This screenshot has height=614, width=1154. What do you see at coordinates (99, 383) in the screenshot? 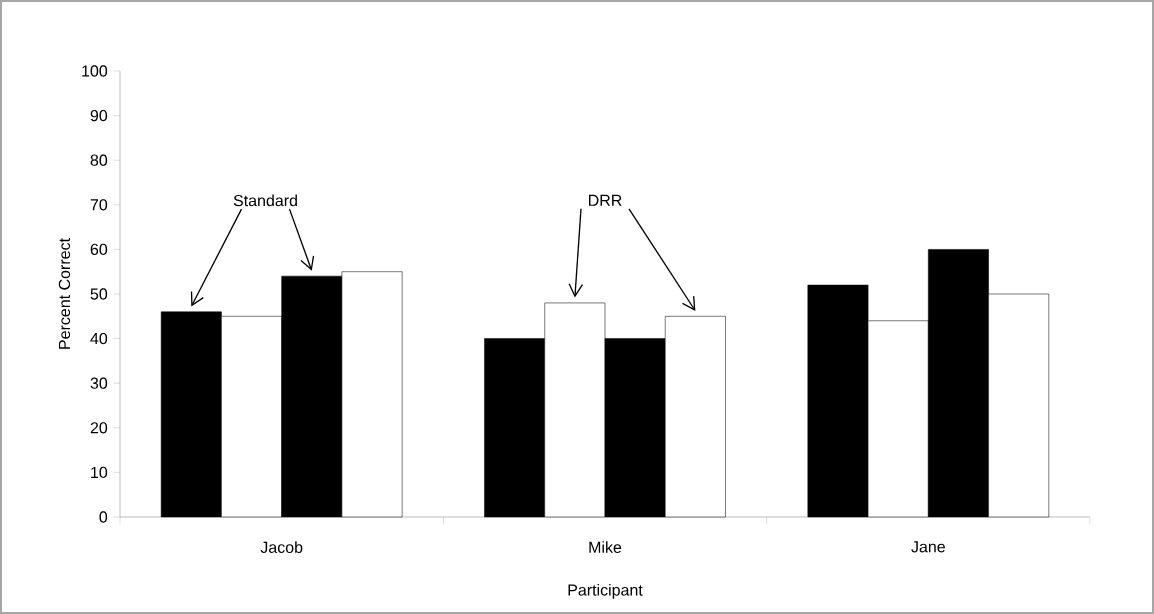
I see `y-tick-label: 30` at bounding box center [99, 383].